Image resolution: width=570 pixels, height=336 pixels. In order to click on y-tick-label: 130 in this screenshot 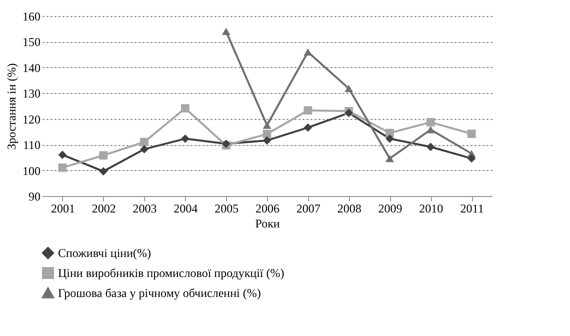, I will do `click(31, 93)`.